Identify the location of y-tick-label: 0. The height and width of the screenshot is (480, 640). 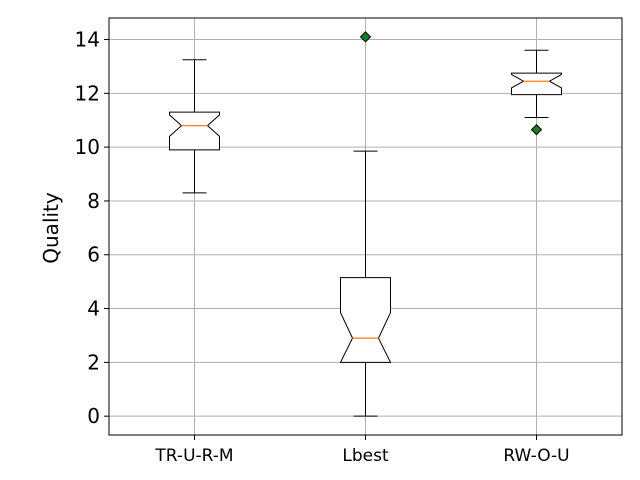
(93, 416).